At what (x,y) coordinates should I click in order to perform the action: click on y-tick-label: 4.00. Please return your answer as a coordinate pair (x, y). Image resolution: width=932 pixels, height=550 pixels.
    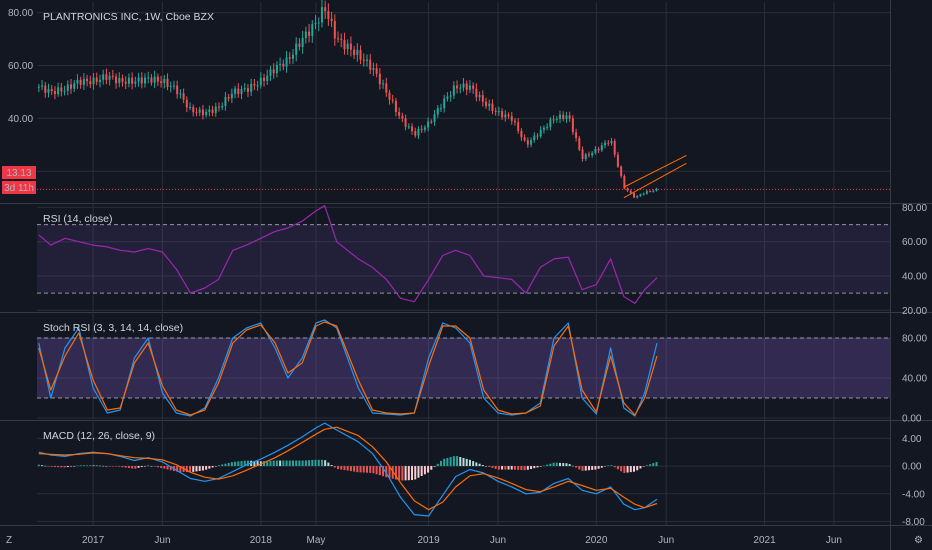
    Looking at the image, I should click on (912, 439).